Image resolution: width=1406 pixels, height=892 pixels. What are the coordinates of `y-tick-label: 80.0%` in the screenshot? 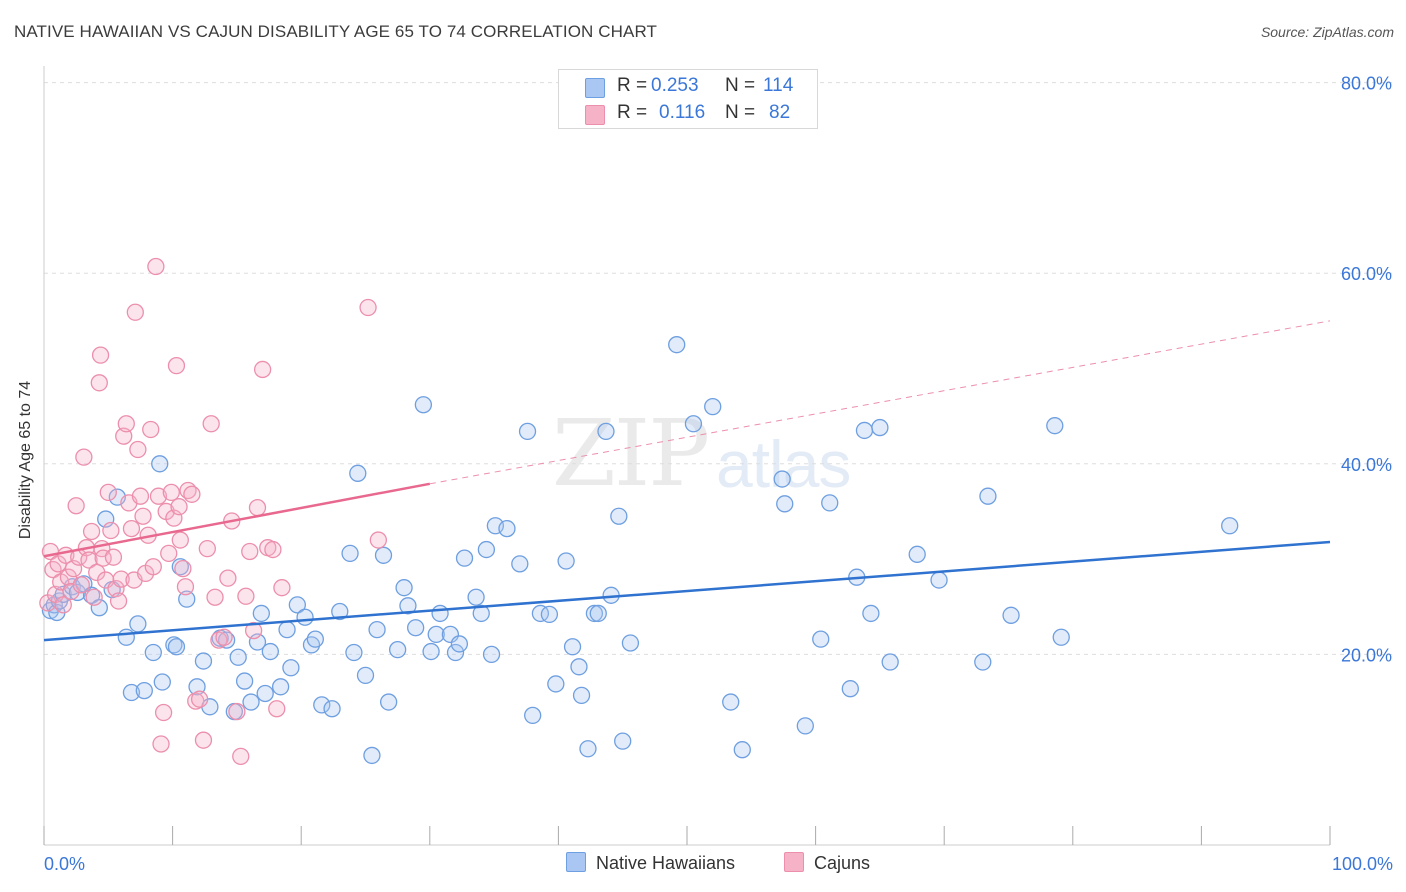 It's located at (1366, 84).